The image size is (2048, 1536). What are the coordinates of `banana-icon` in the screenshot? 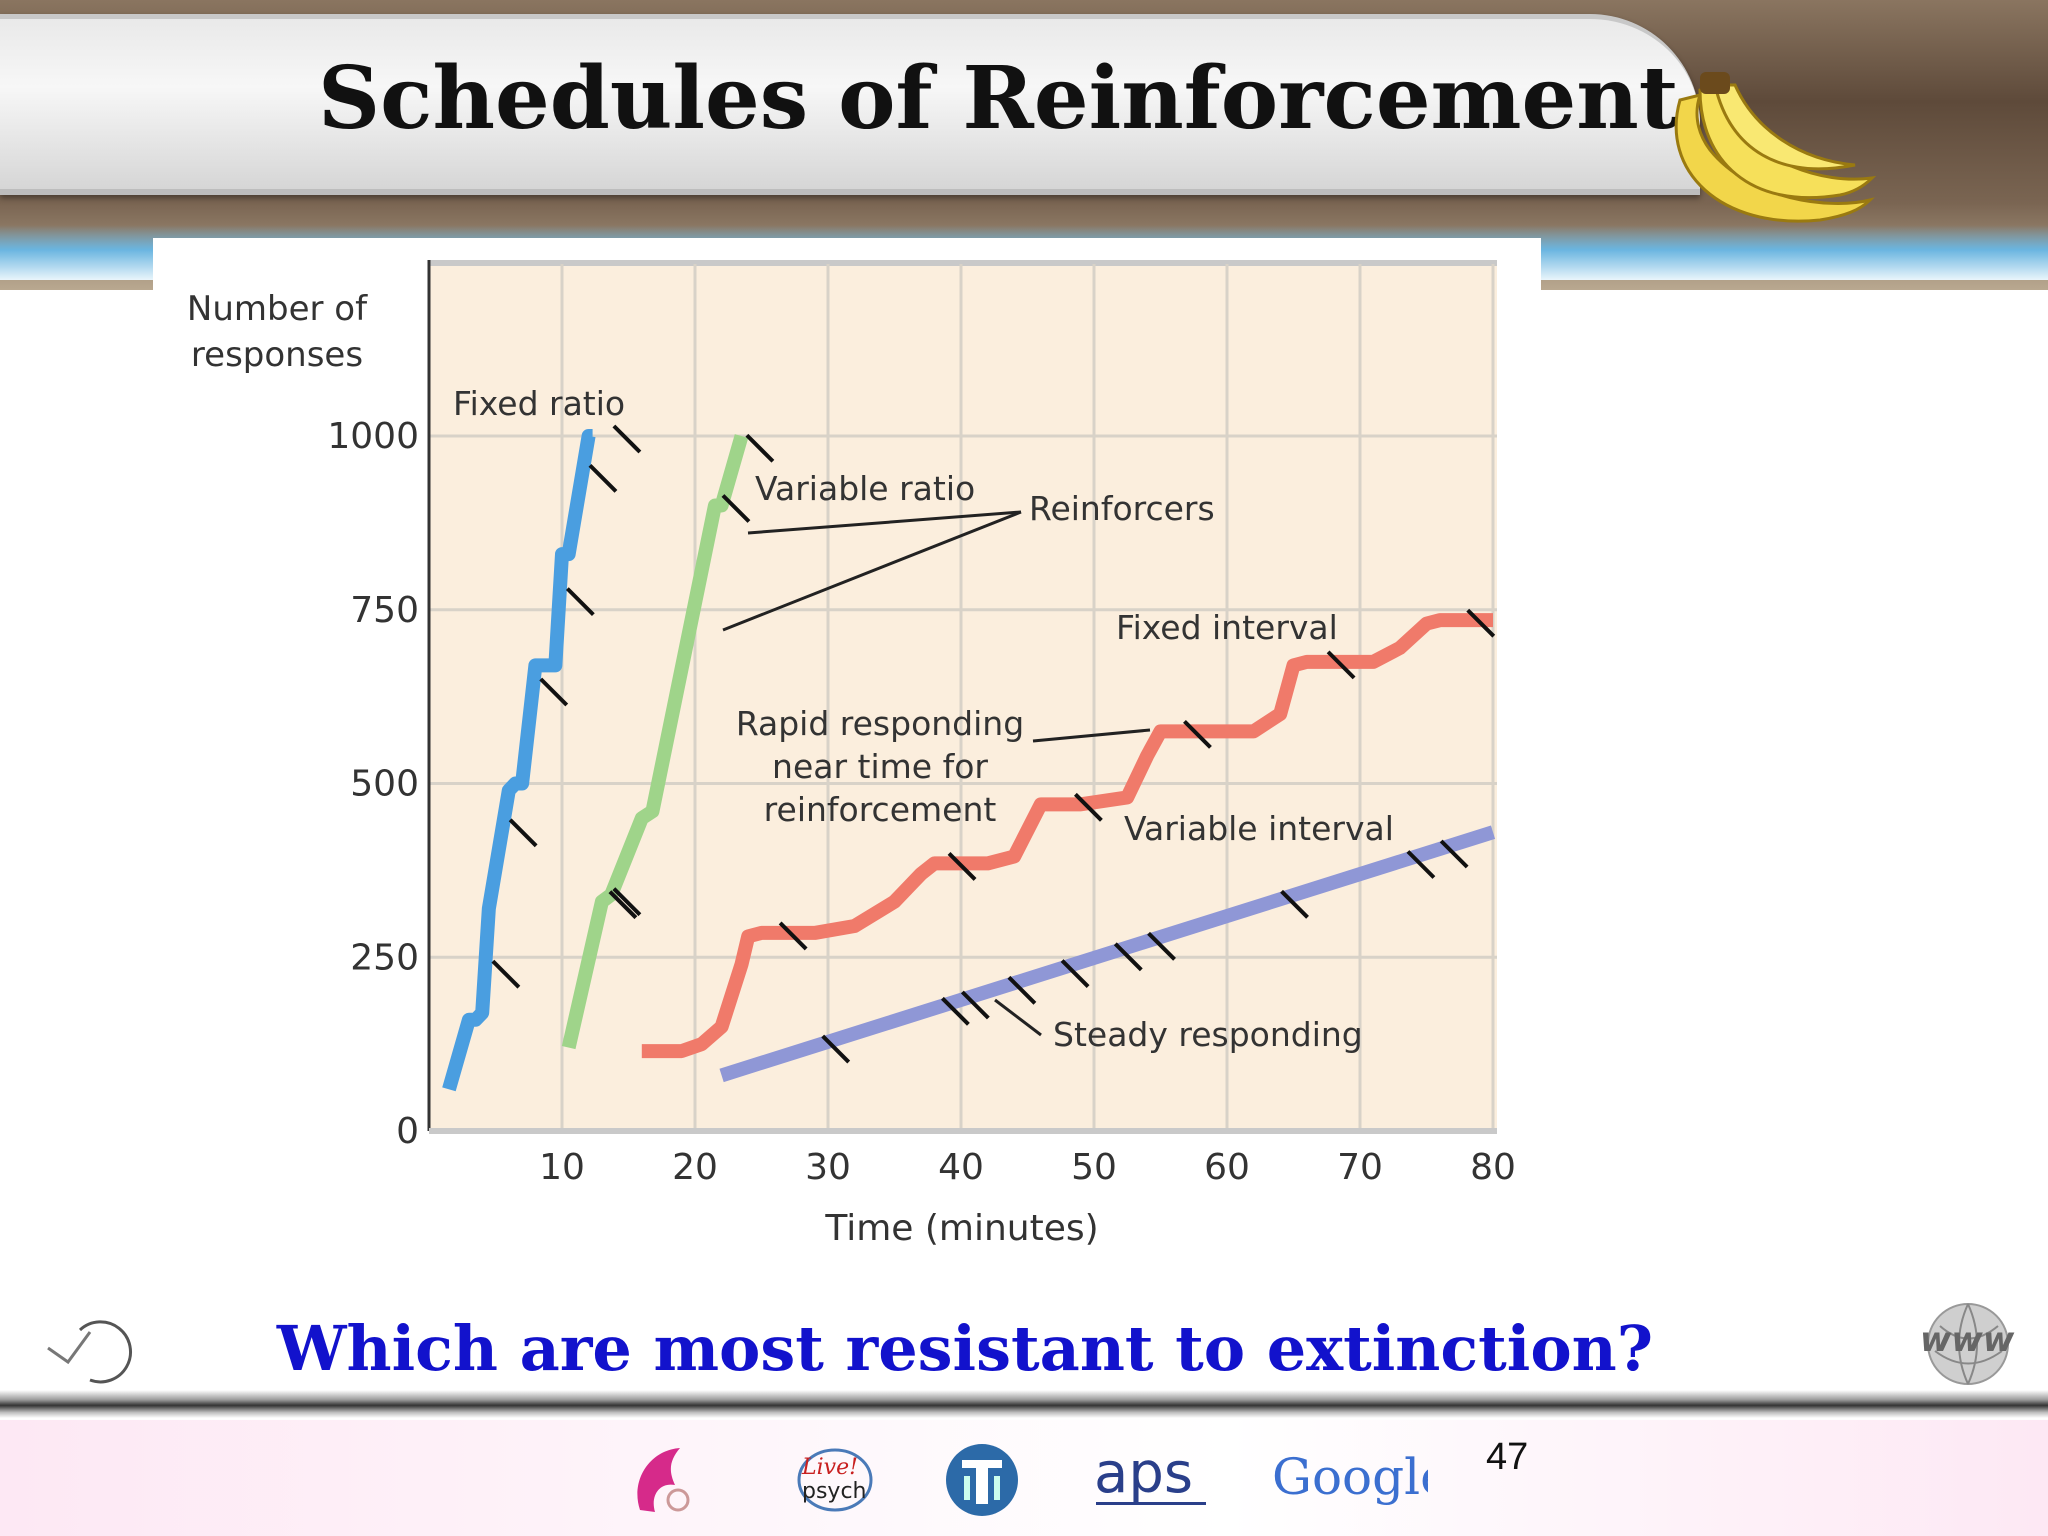 It's located at (1775, 147).